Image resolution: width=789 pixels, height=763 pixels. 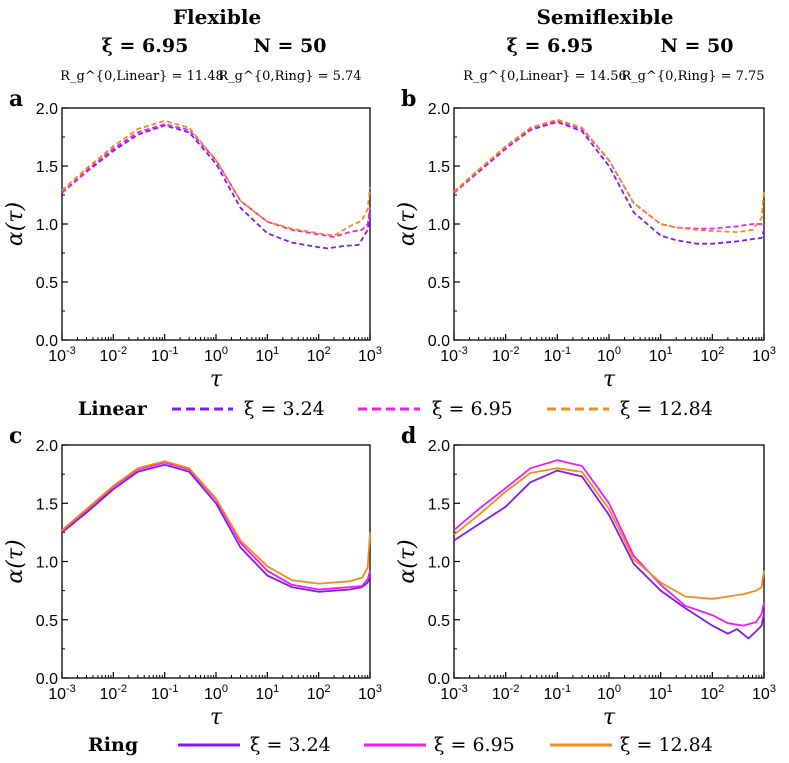 What do you see at coordinates (113, 745) in the screenshot?
I see `legend-ring-label: Ring` at bounding box center [113, 745].